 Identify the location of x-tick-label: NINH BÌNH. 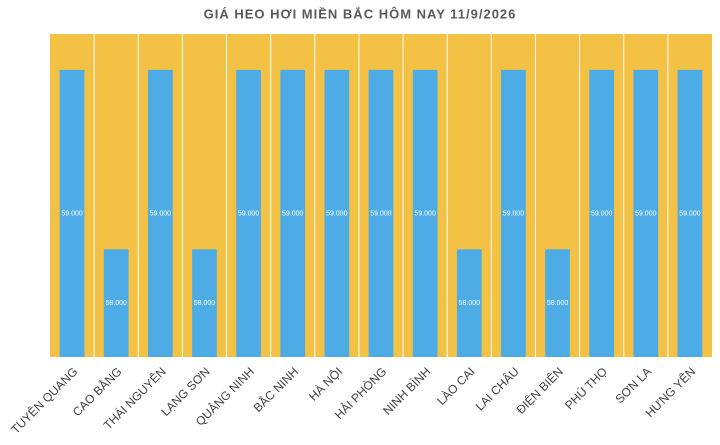
(407, 391).